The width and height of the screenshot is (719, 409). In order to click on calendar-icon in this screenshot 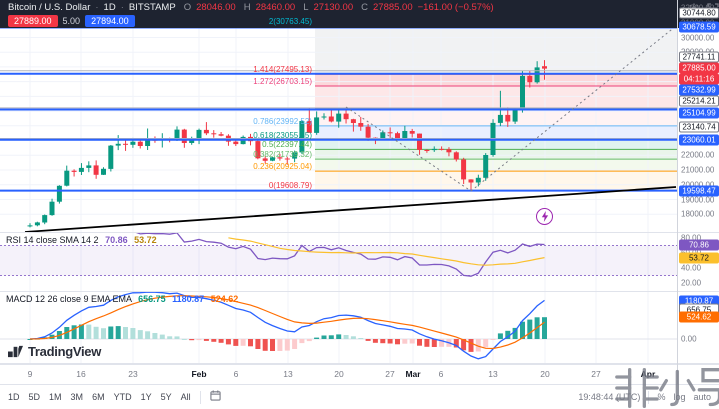, I will do `click(215, 395)`.